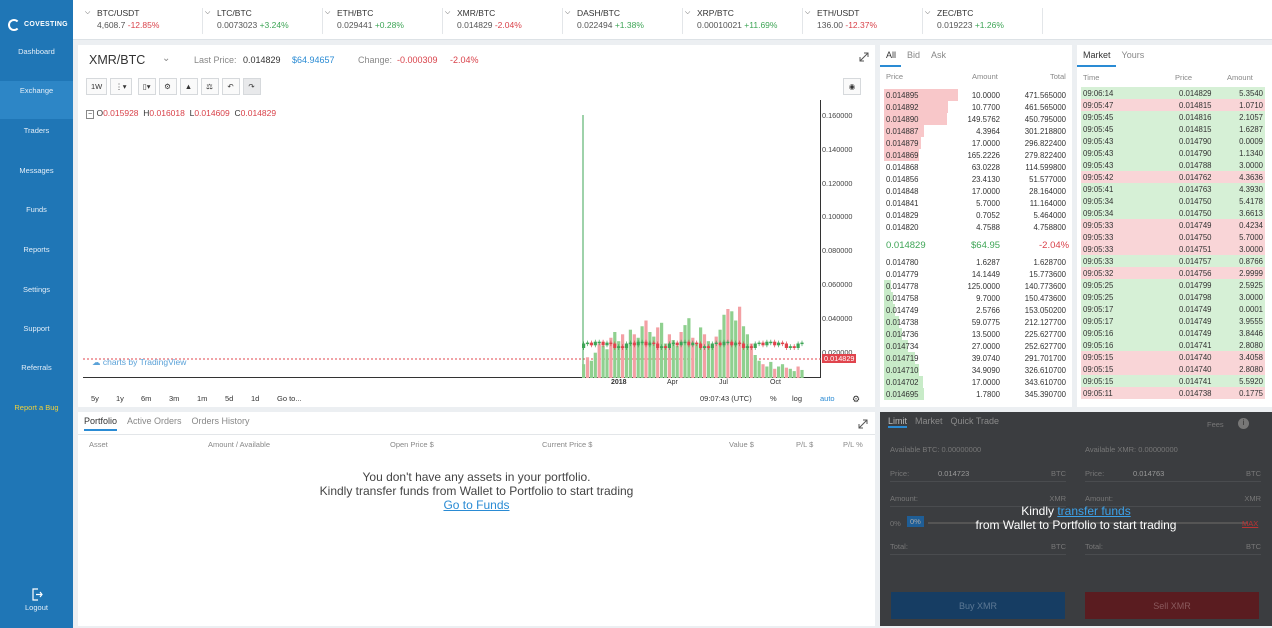 The width and height of the screenshot is (1272, 628). I want to click on portfolio-column-header: Value $, so click(741, 444).